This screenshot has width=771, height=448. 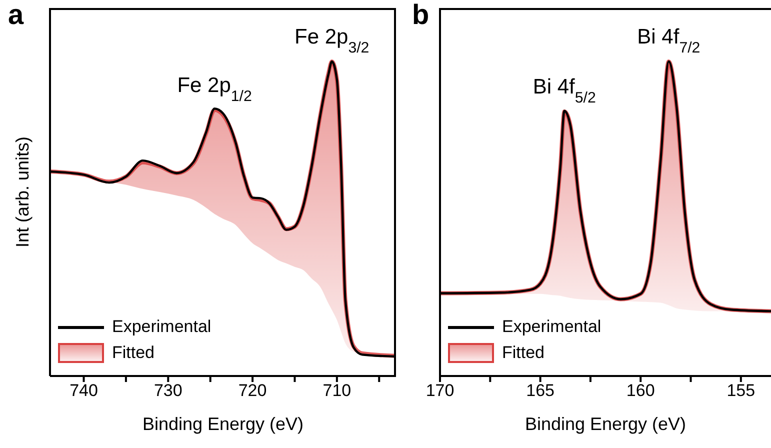 I want to click on x-tick-label: 730, so click(x=168, y=390).